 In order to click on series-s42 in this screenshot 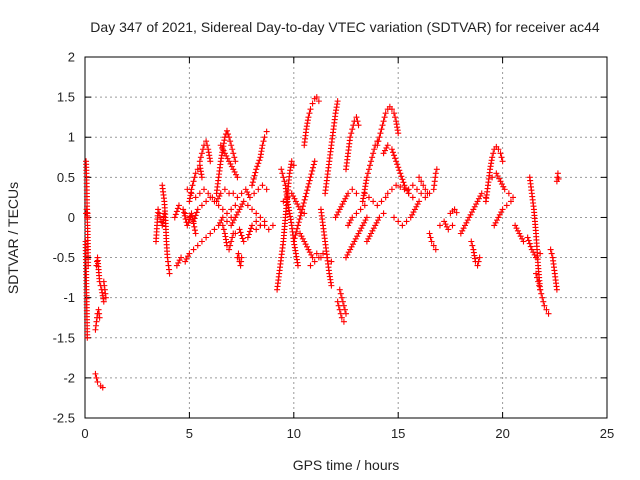, I will do `click(375, 227)`.